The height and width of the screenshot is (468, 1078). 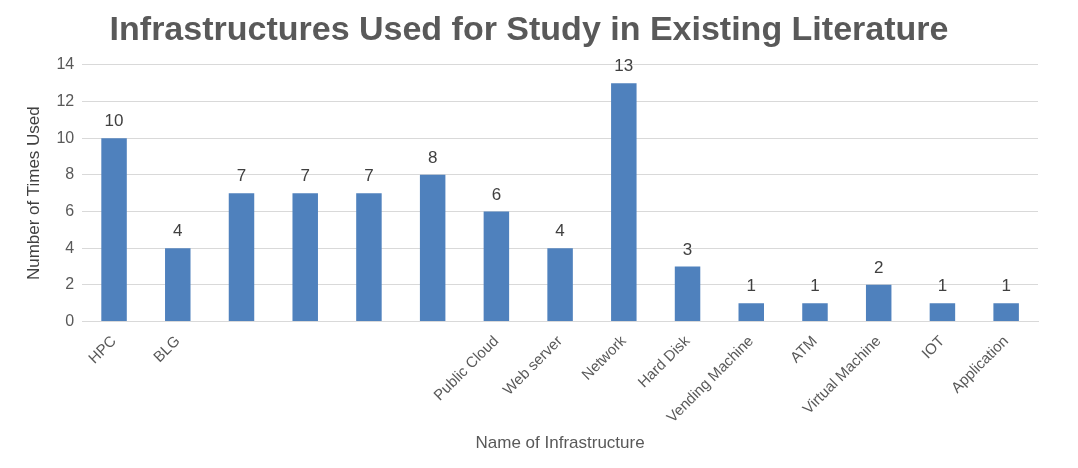 What do you see at coordinates (560, 443) in the screenshot?
I see `x-axis-title: Name of Infrastructure` at bounding box center [560, 443].